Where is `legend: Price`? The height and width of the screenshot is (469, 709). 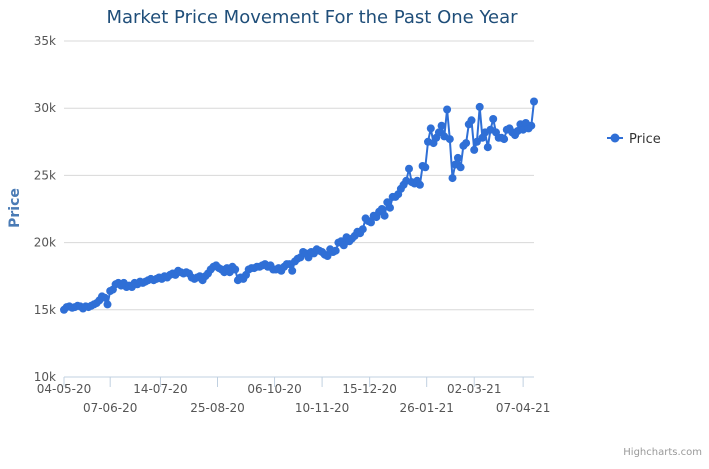 legend: Price is located at coordinates (634, 139).